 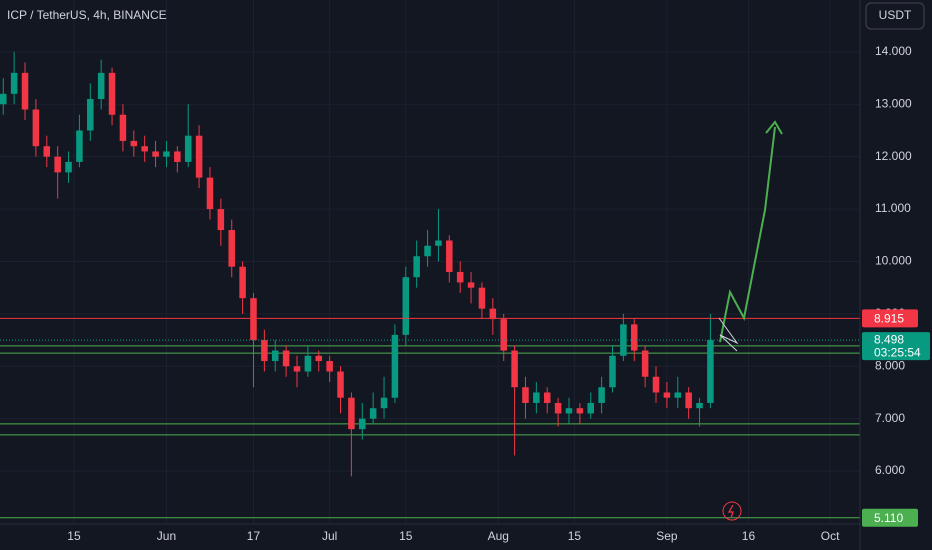 What do you see at coordinates (329, 536) in the screenshot?
I see `x-tick-label: Jul` at bounding box center [329, 536].